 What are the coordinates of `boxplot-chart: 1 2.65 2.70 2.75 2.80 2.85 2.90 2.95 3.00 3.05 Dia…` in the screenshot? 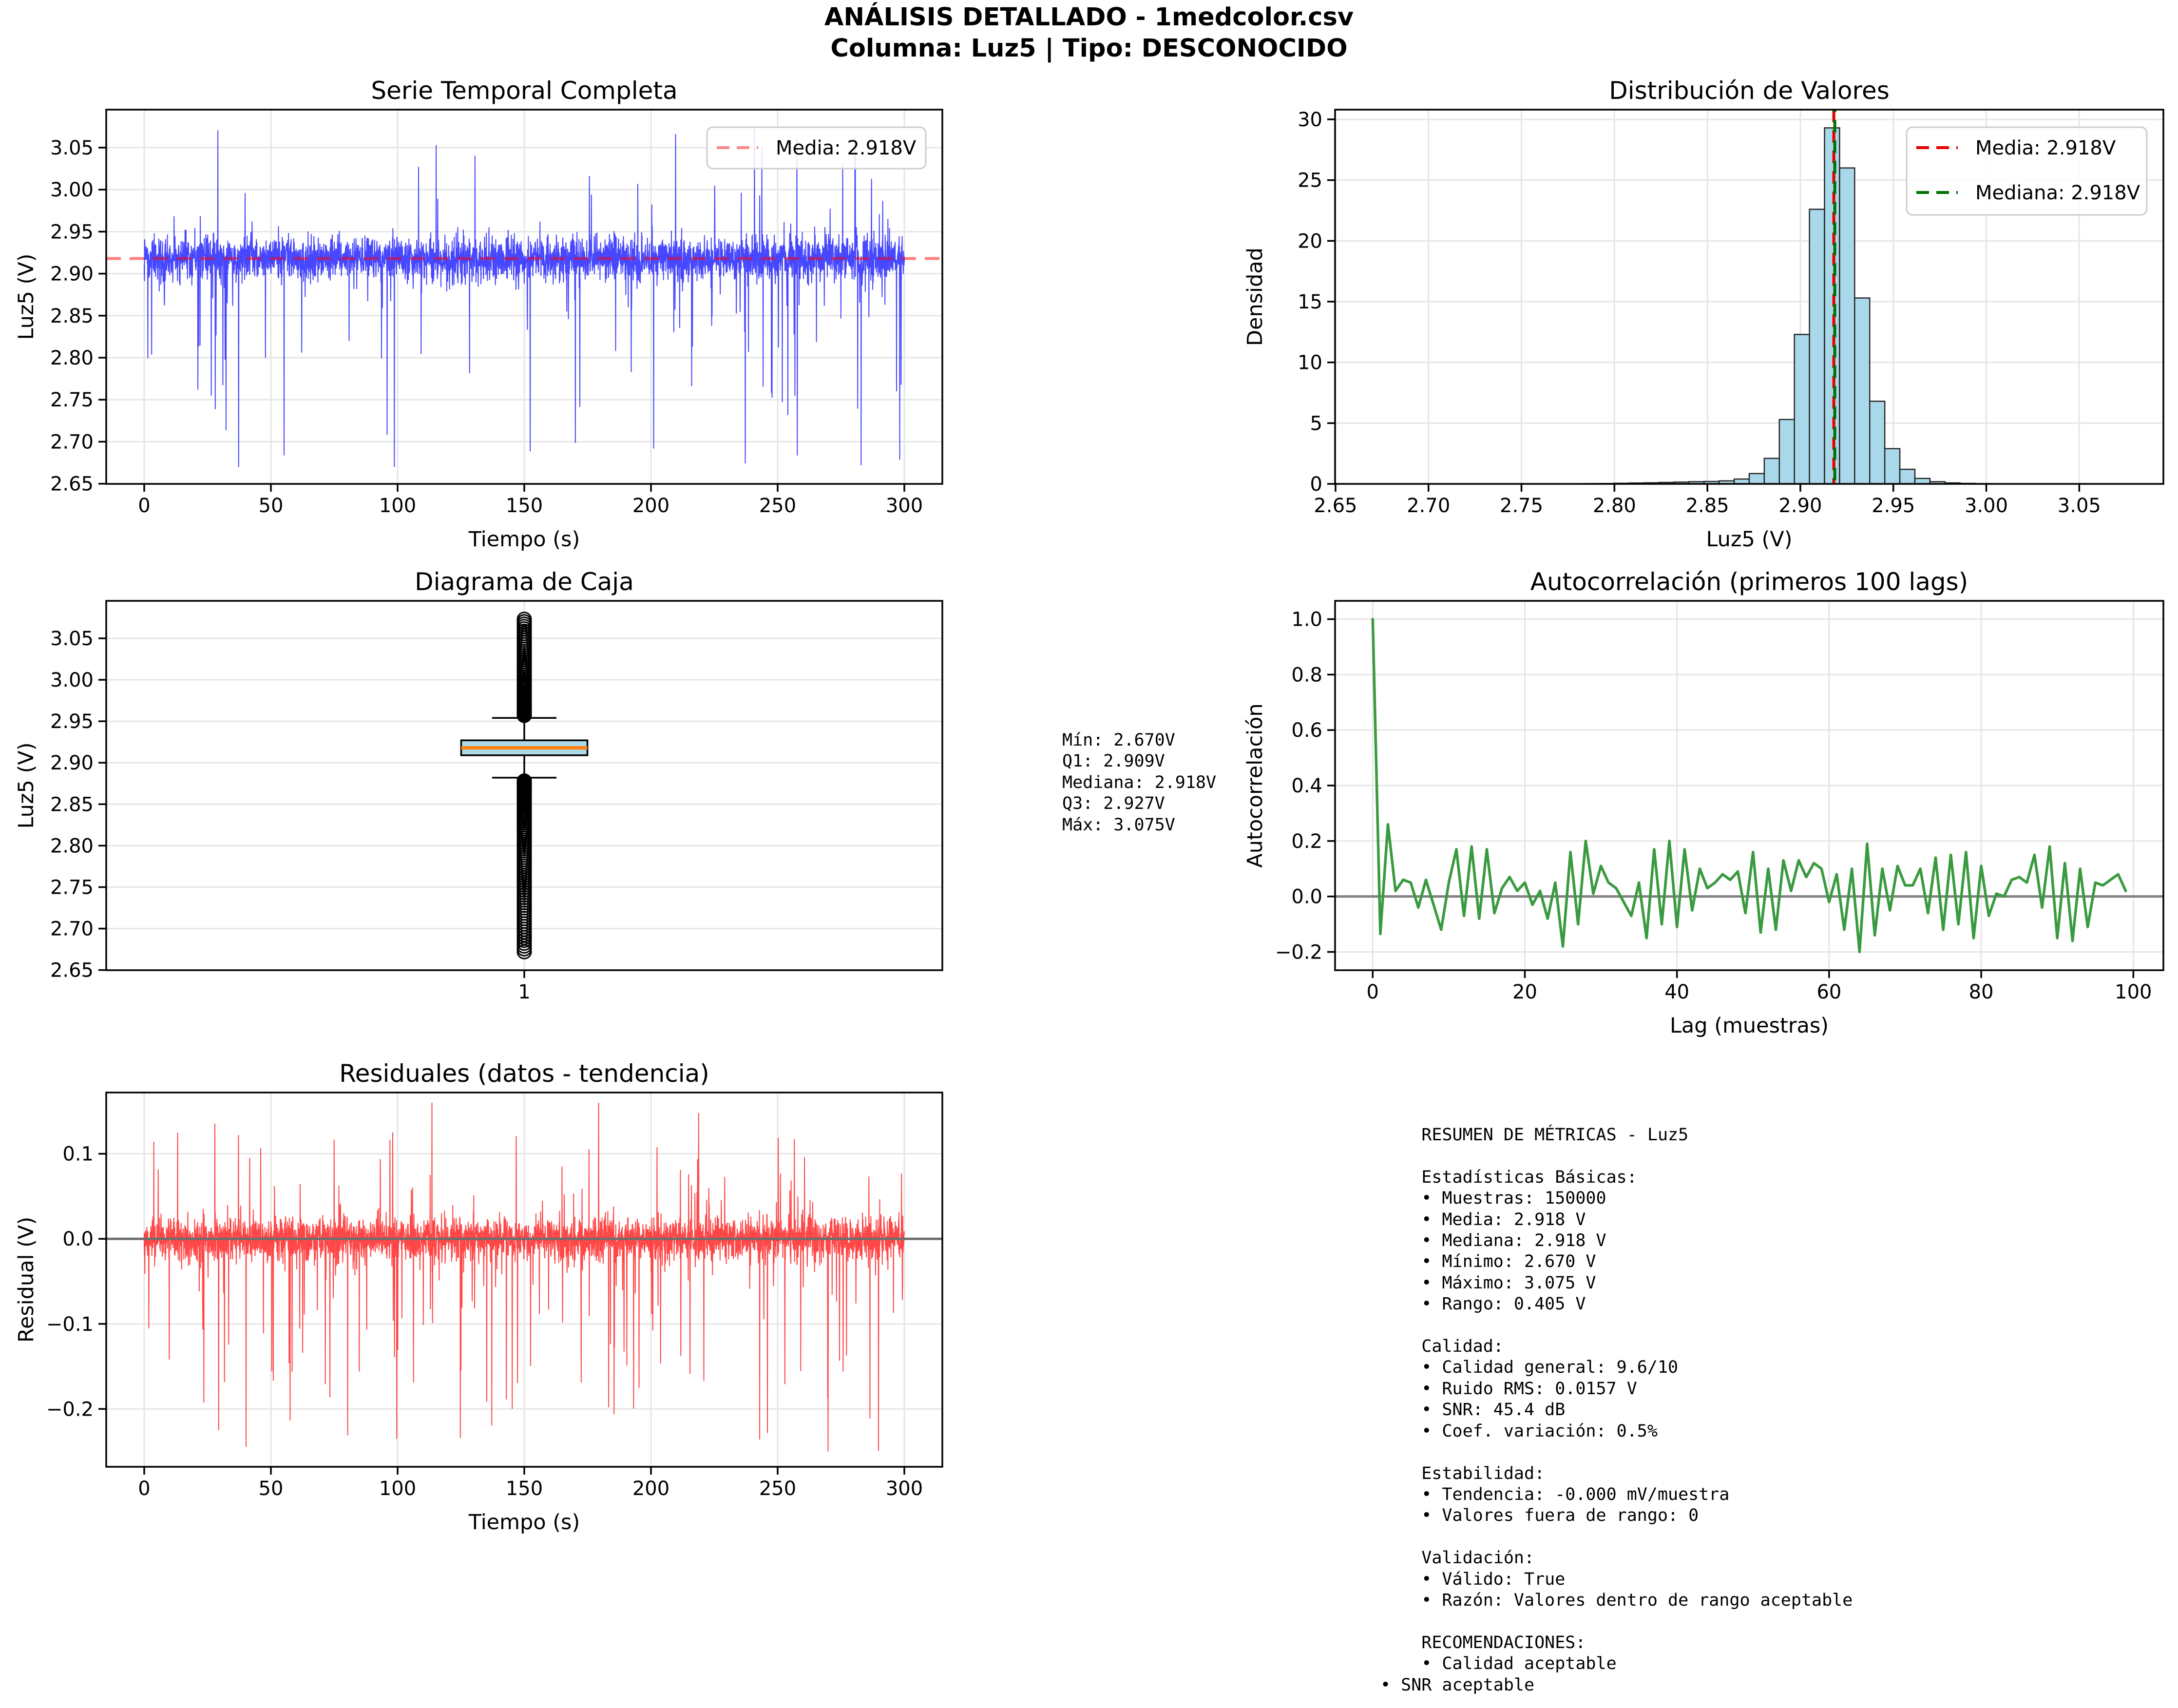 It's located at (479, 785).